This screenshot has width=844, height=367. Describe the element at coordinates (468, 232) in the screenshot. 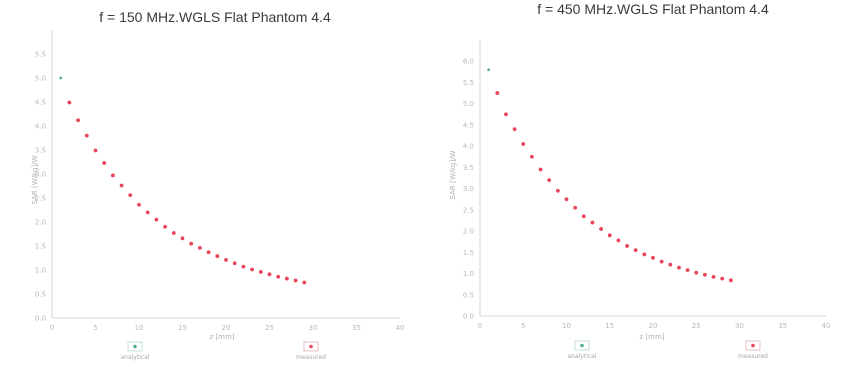

I see `y-tick-label: 2.0` at that location.